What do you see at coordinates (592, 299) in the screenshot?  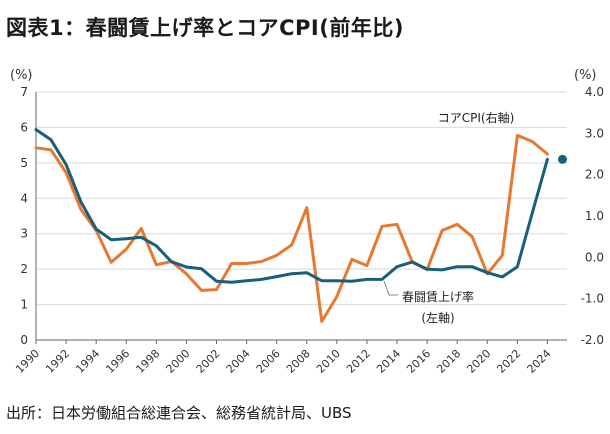 I see `right-tick-label: -1.0` at bounding box center [592, 299].